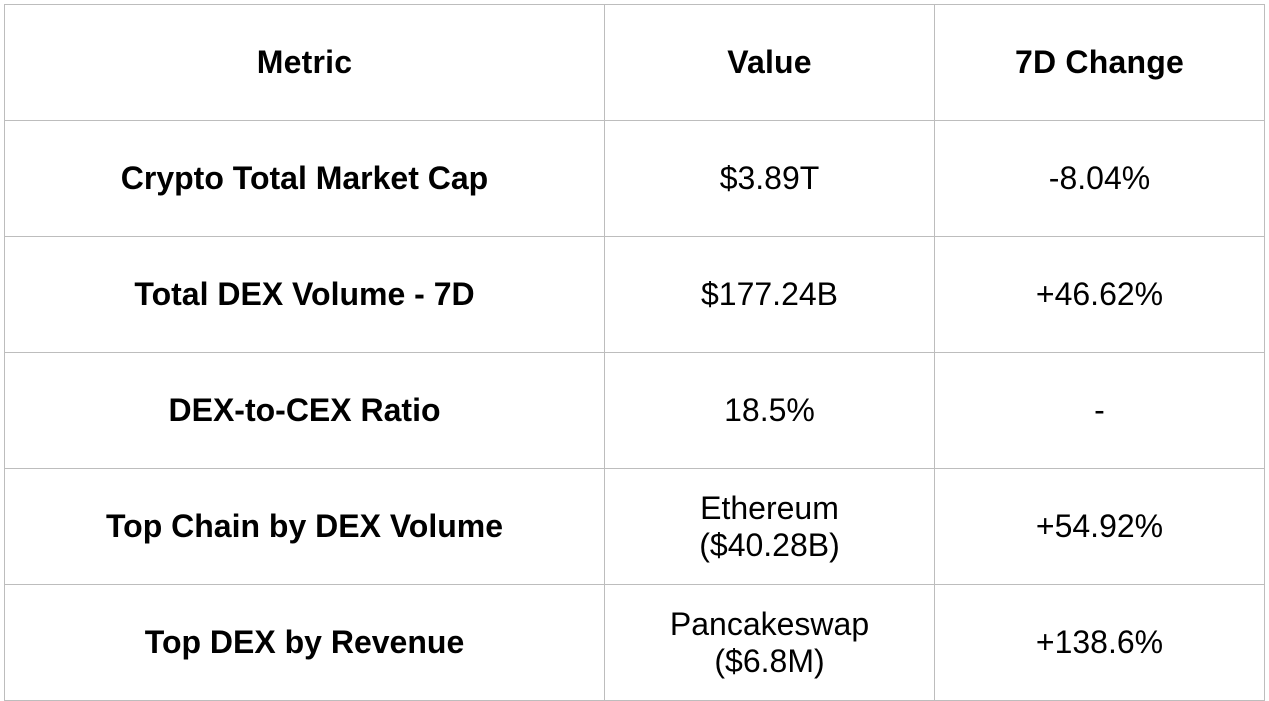  Describe the element at coordinates (304, 526) in the screenshot. I see `metric-cell: Top Chain by DEX Volume` at that location.